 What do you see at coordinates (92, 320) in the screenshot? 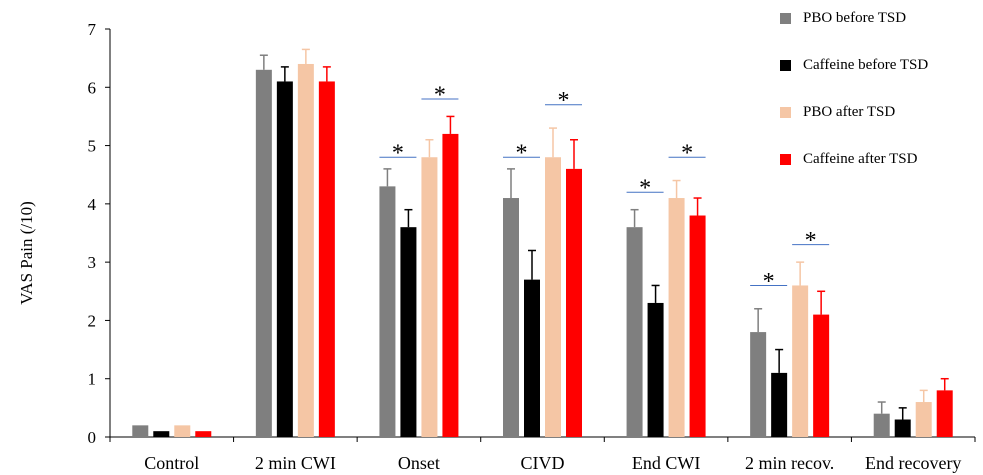
I see `y-tick-label: 2` at bounding box center [92, 320].